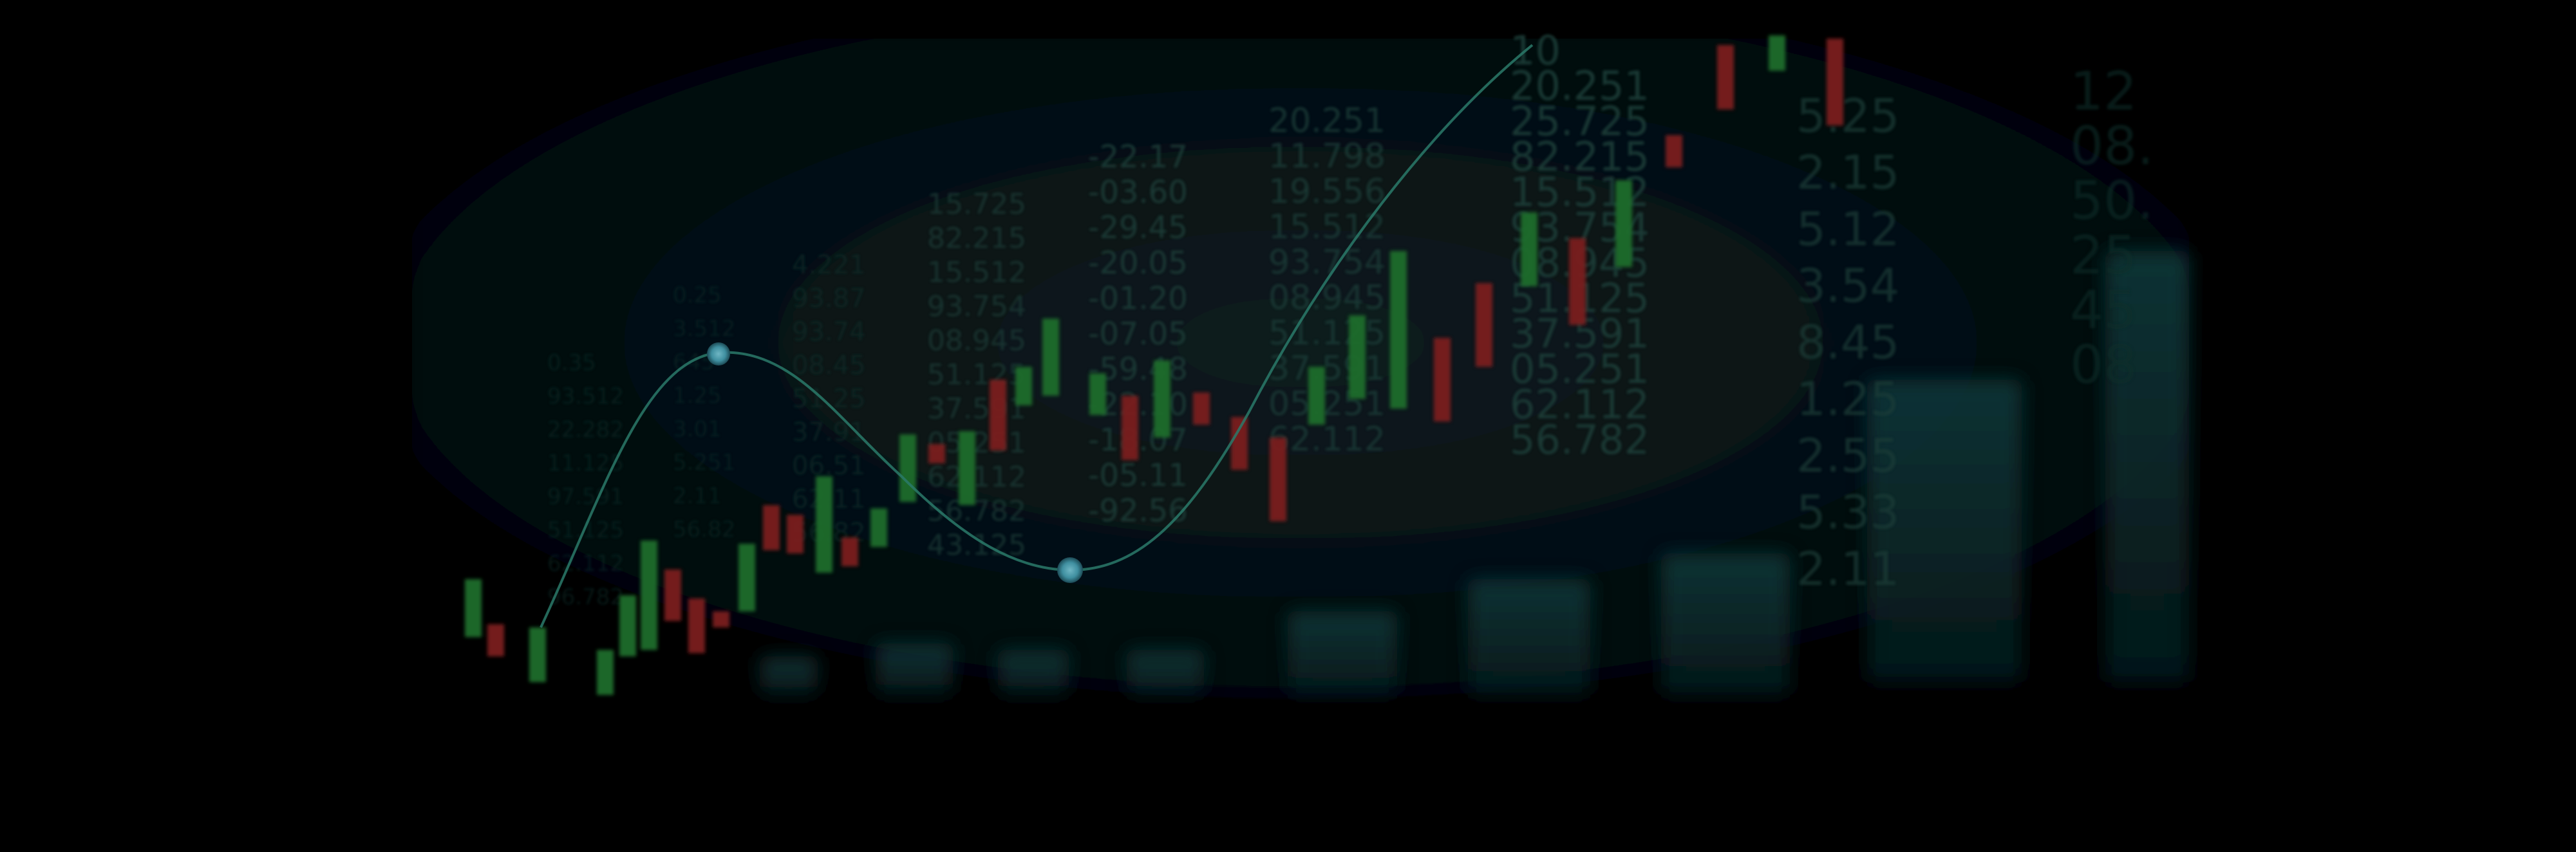  Describe the element at coordinates (1327, 121) in the screenshot. I see `ticker-value: 20.251` at that location.